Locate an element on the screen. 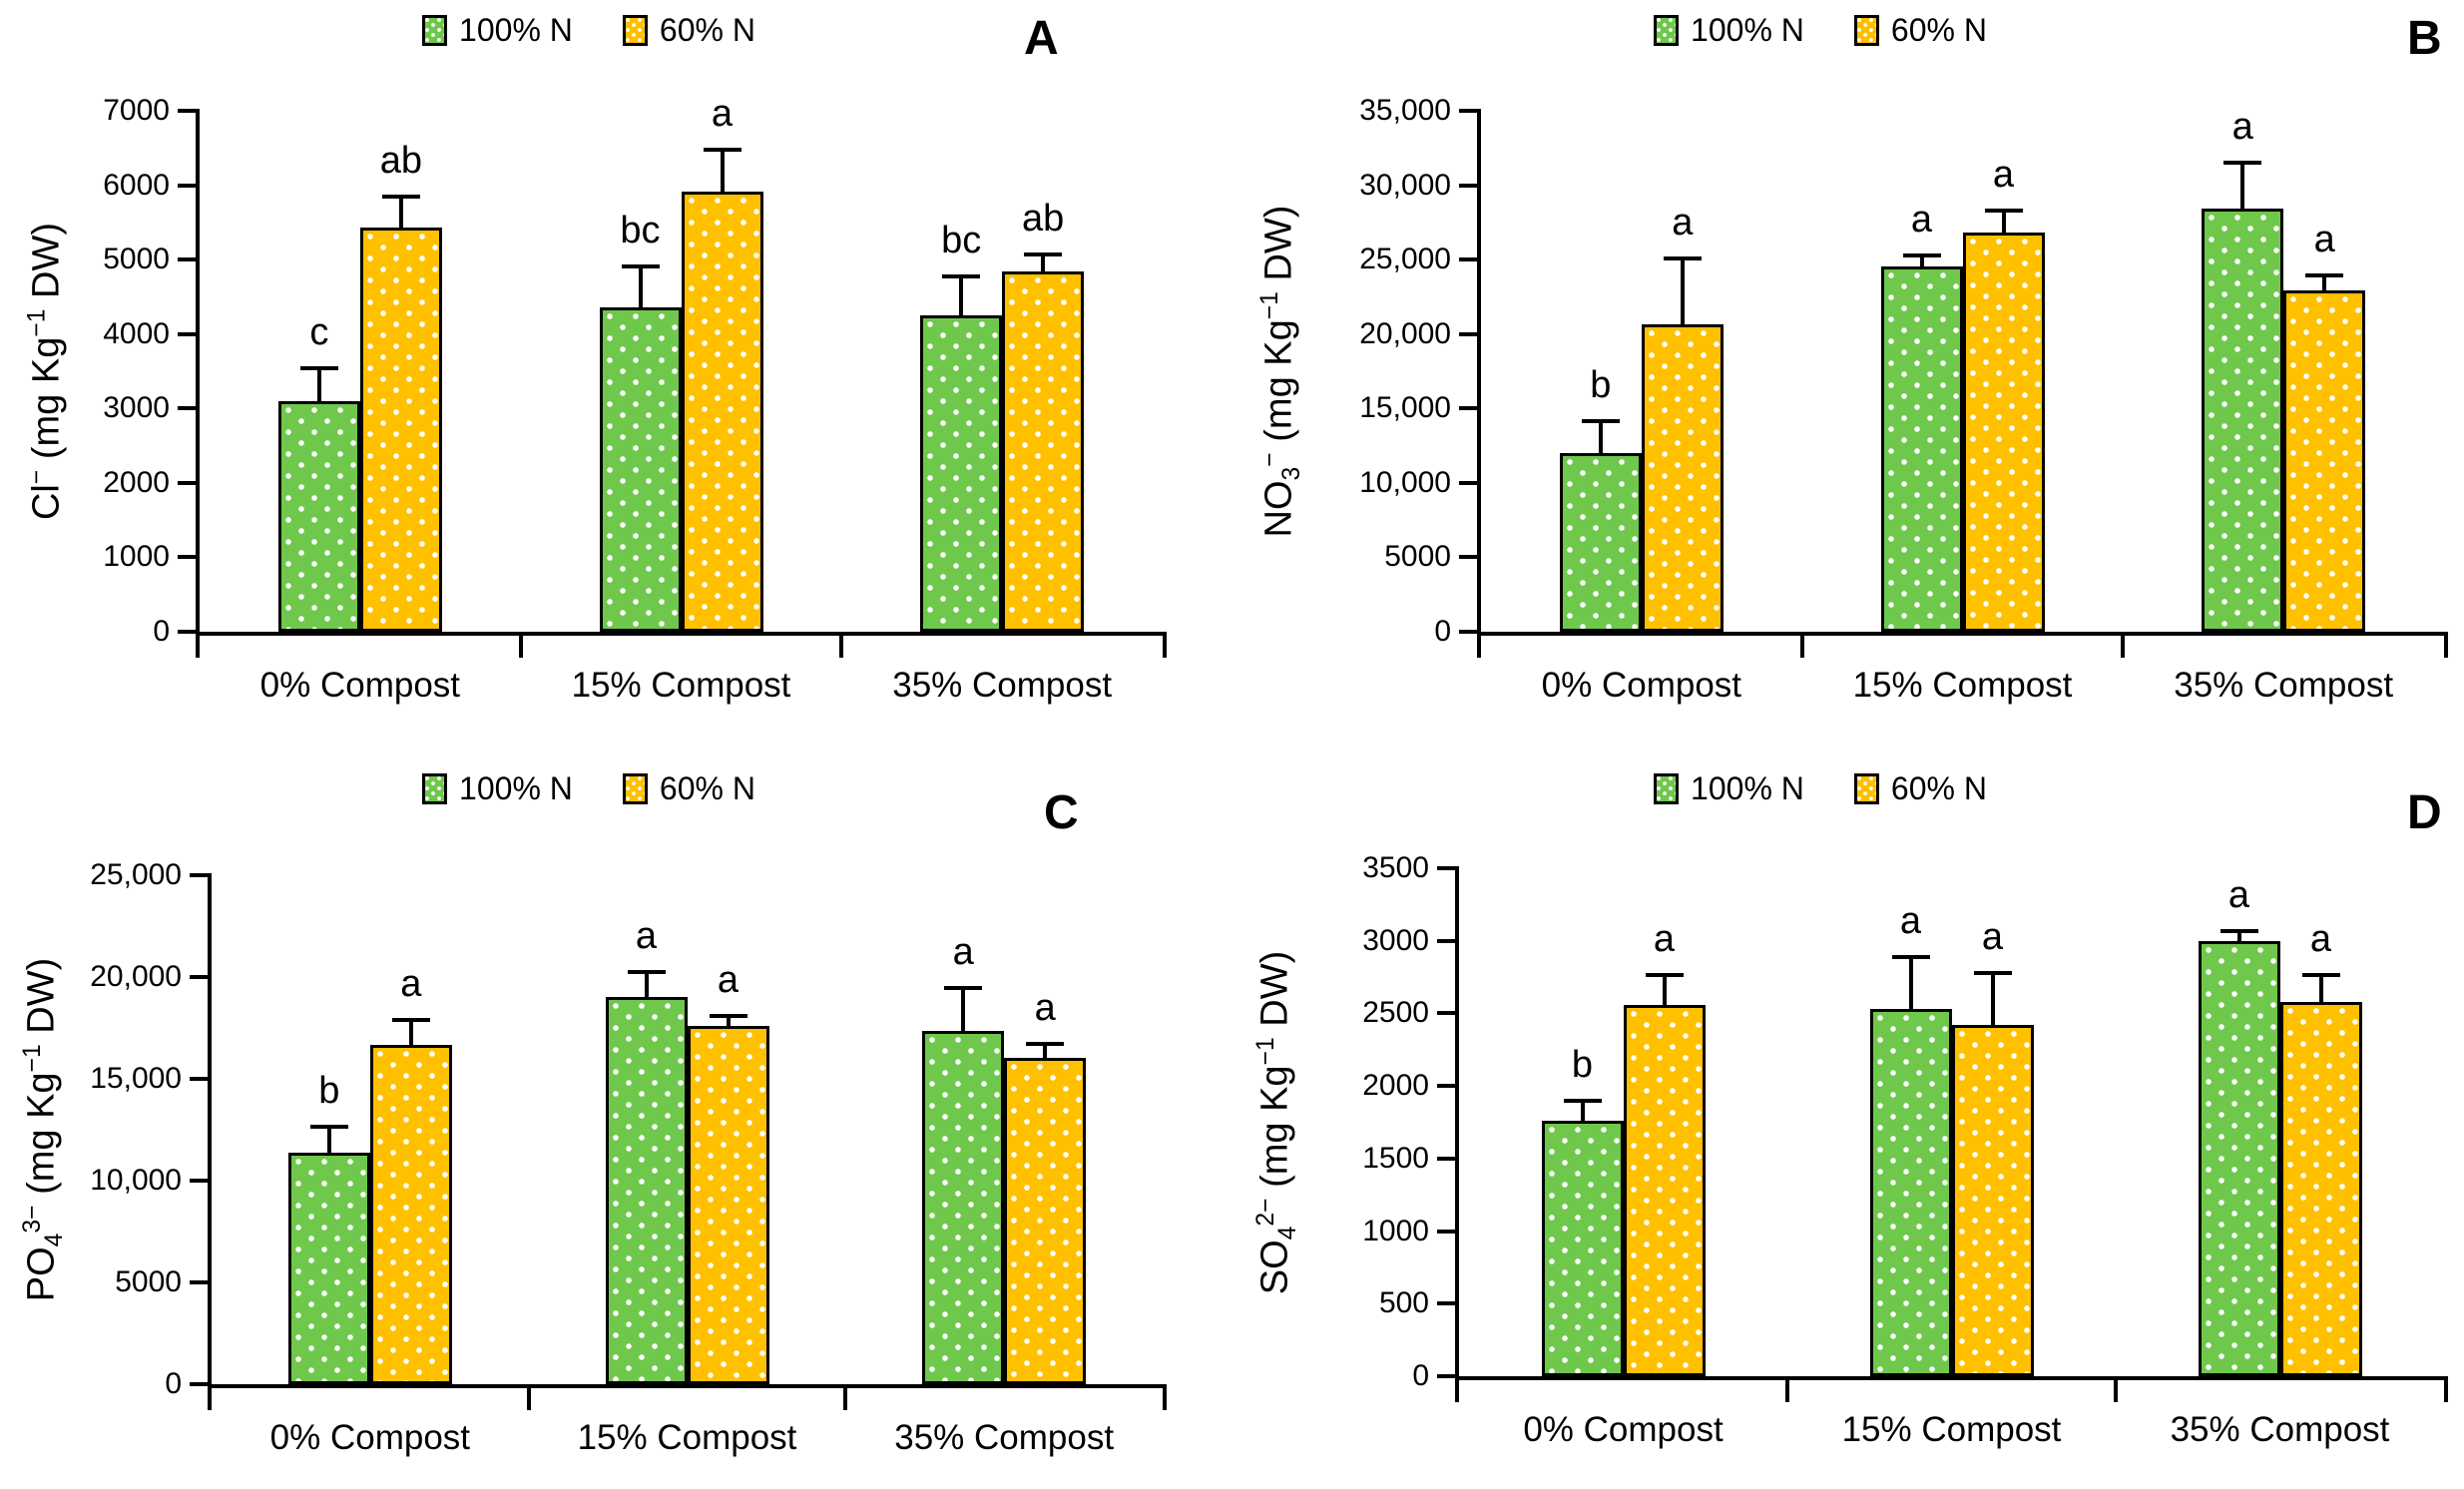  y-tick-label: 20,000 is located at coordinates (136, 977).